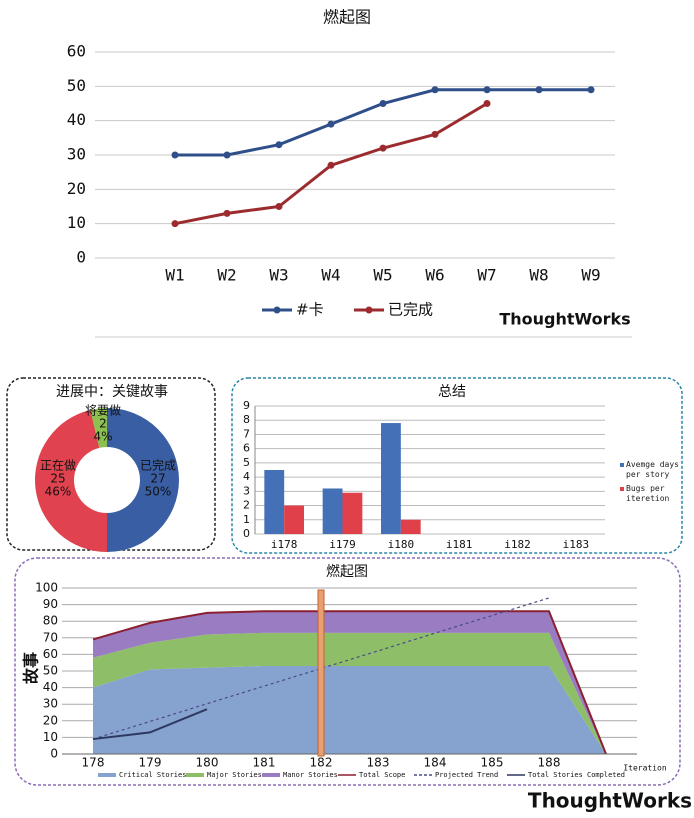  What do you see at coordinates (590, 275) in the screenshot?
I see `x-tick-label: W9` at bounding box center [590, 275].